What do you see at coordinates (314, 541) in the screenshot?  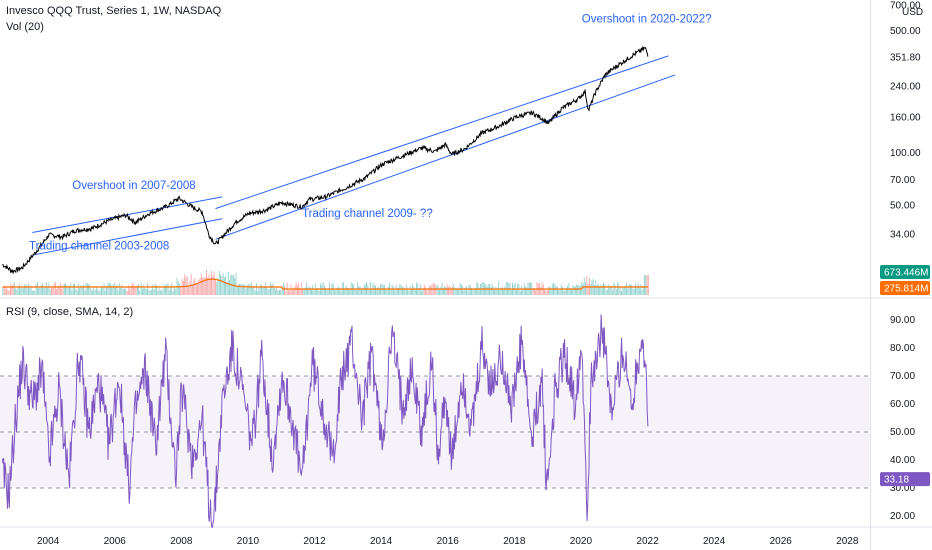 I see `time-tick-label: 2012` at bounding box center [314, 541].